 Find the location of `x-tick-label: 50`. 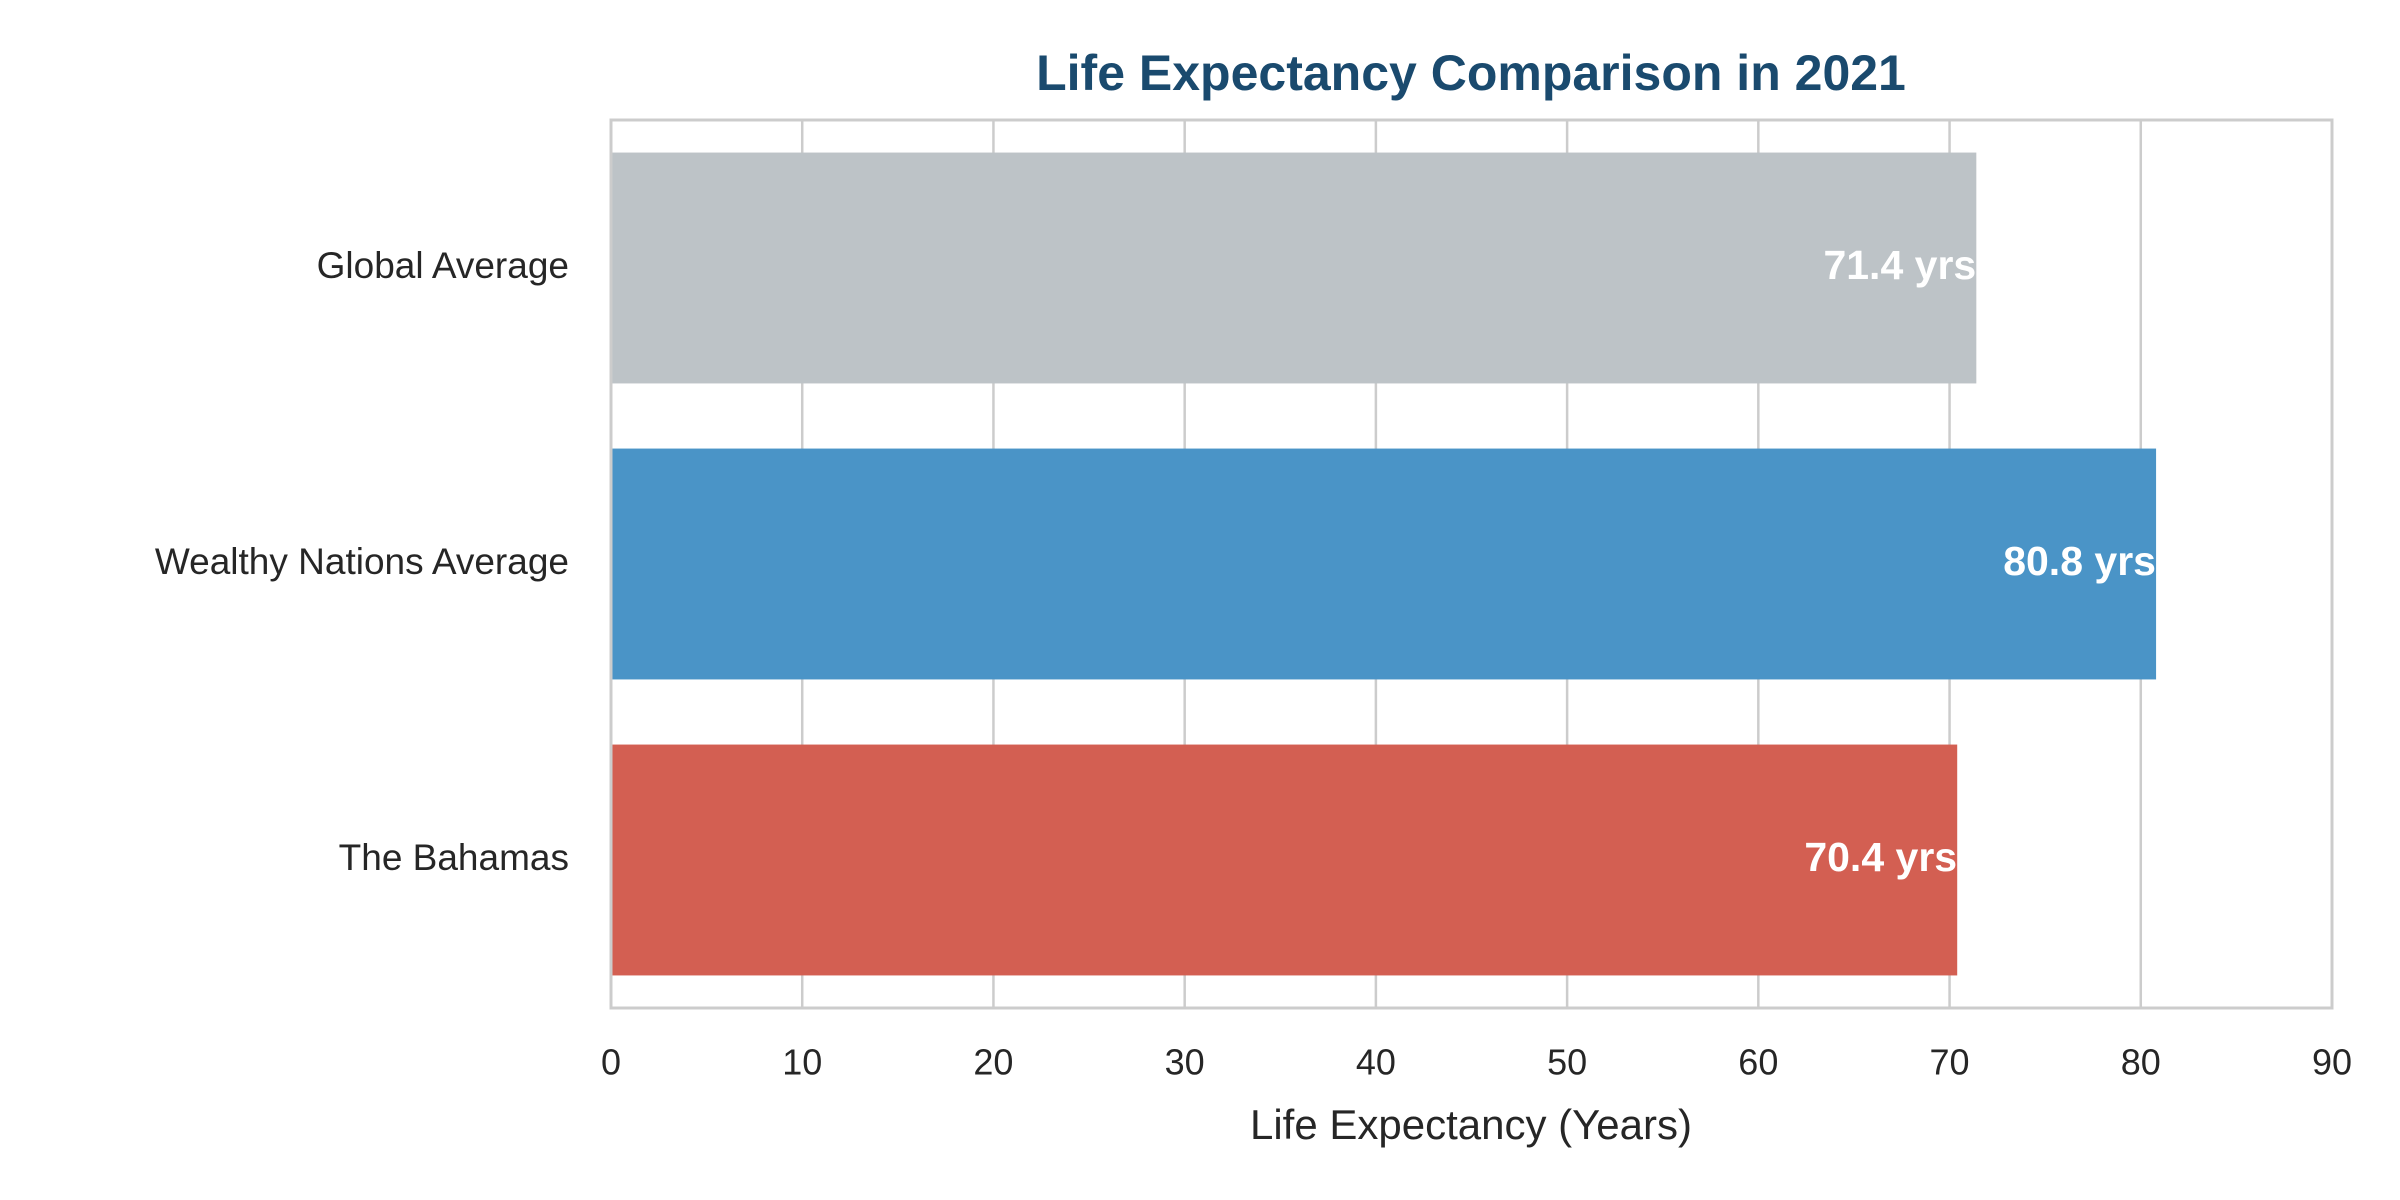

x-tick-label: 50 is located at coordinates (1567, 1062).